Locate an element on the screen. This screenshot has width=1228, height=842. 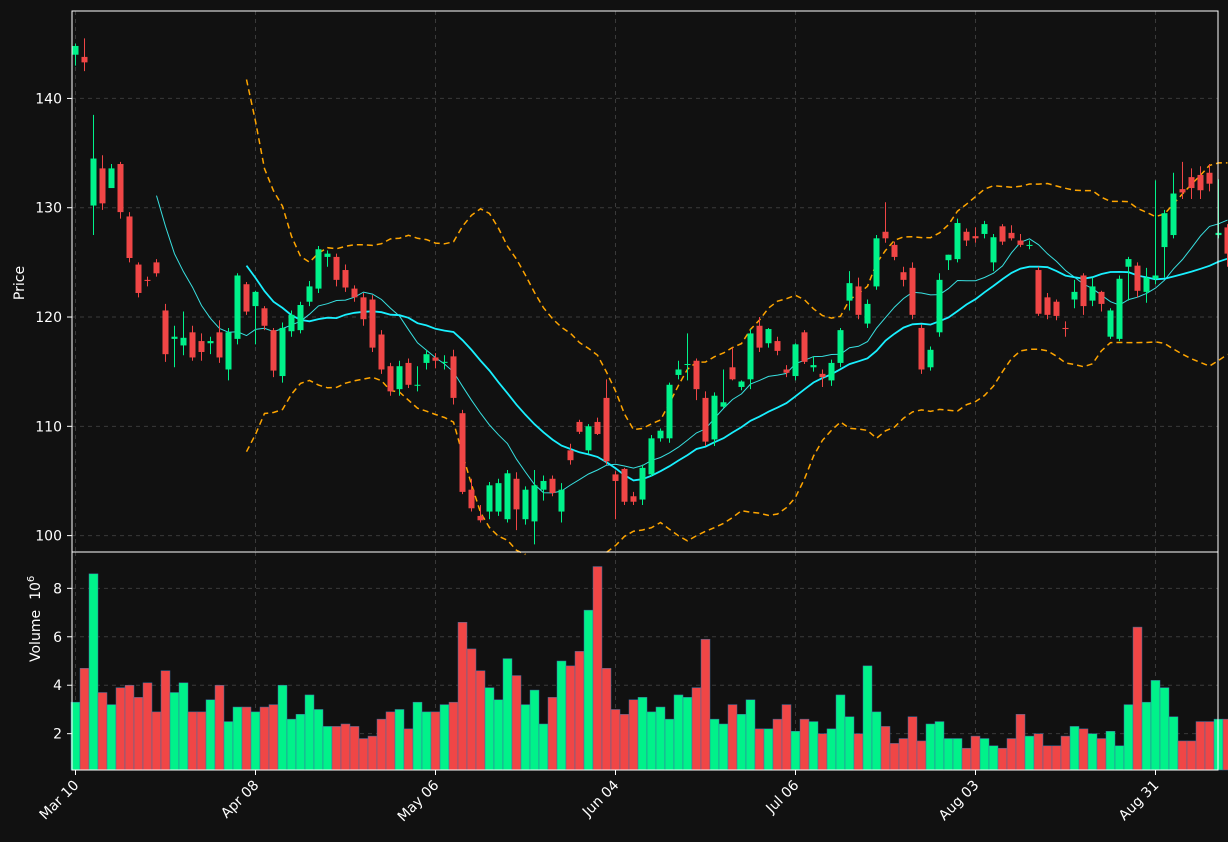
volume-label-exponent: 6 is located at coordinates (31, 579).